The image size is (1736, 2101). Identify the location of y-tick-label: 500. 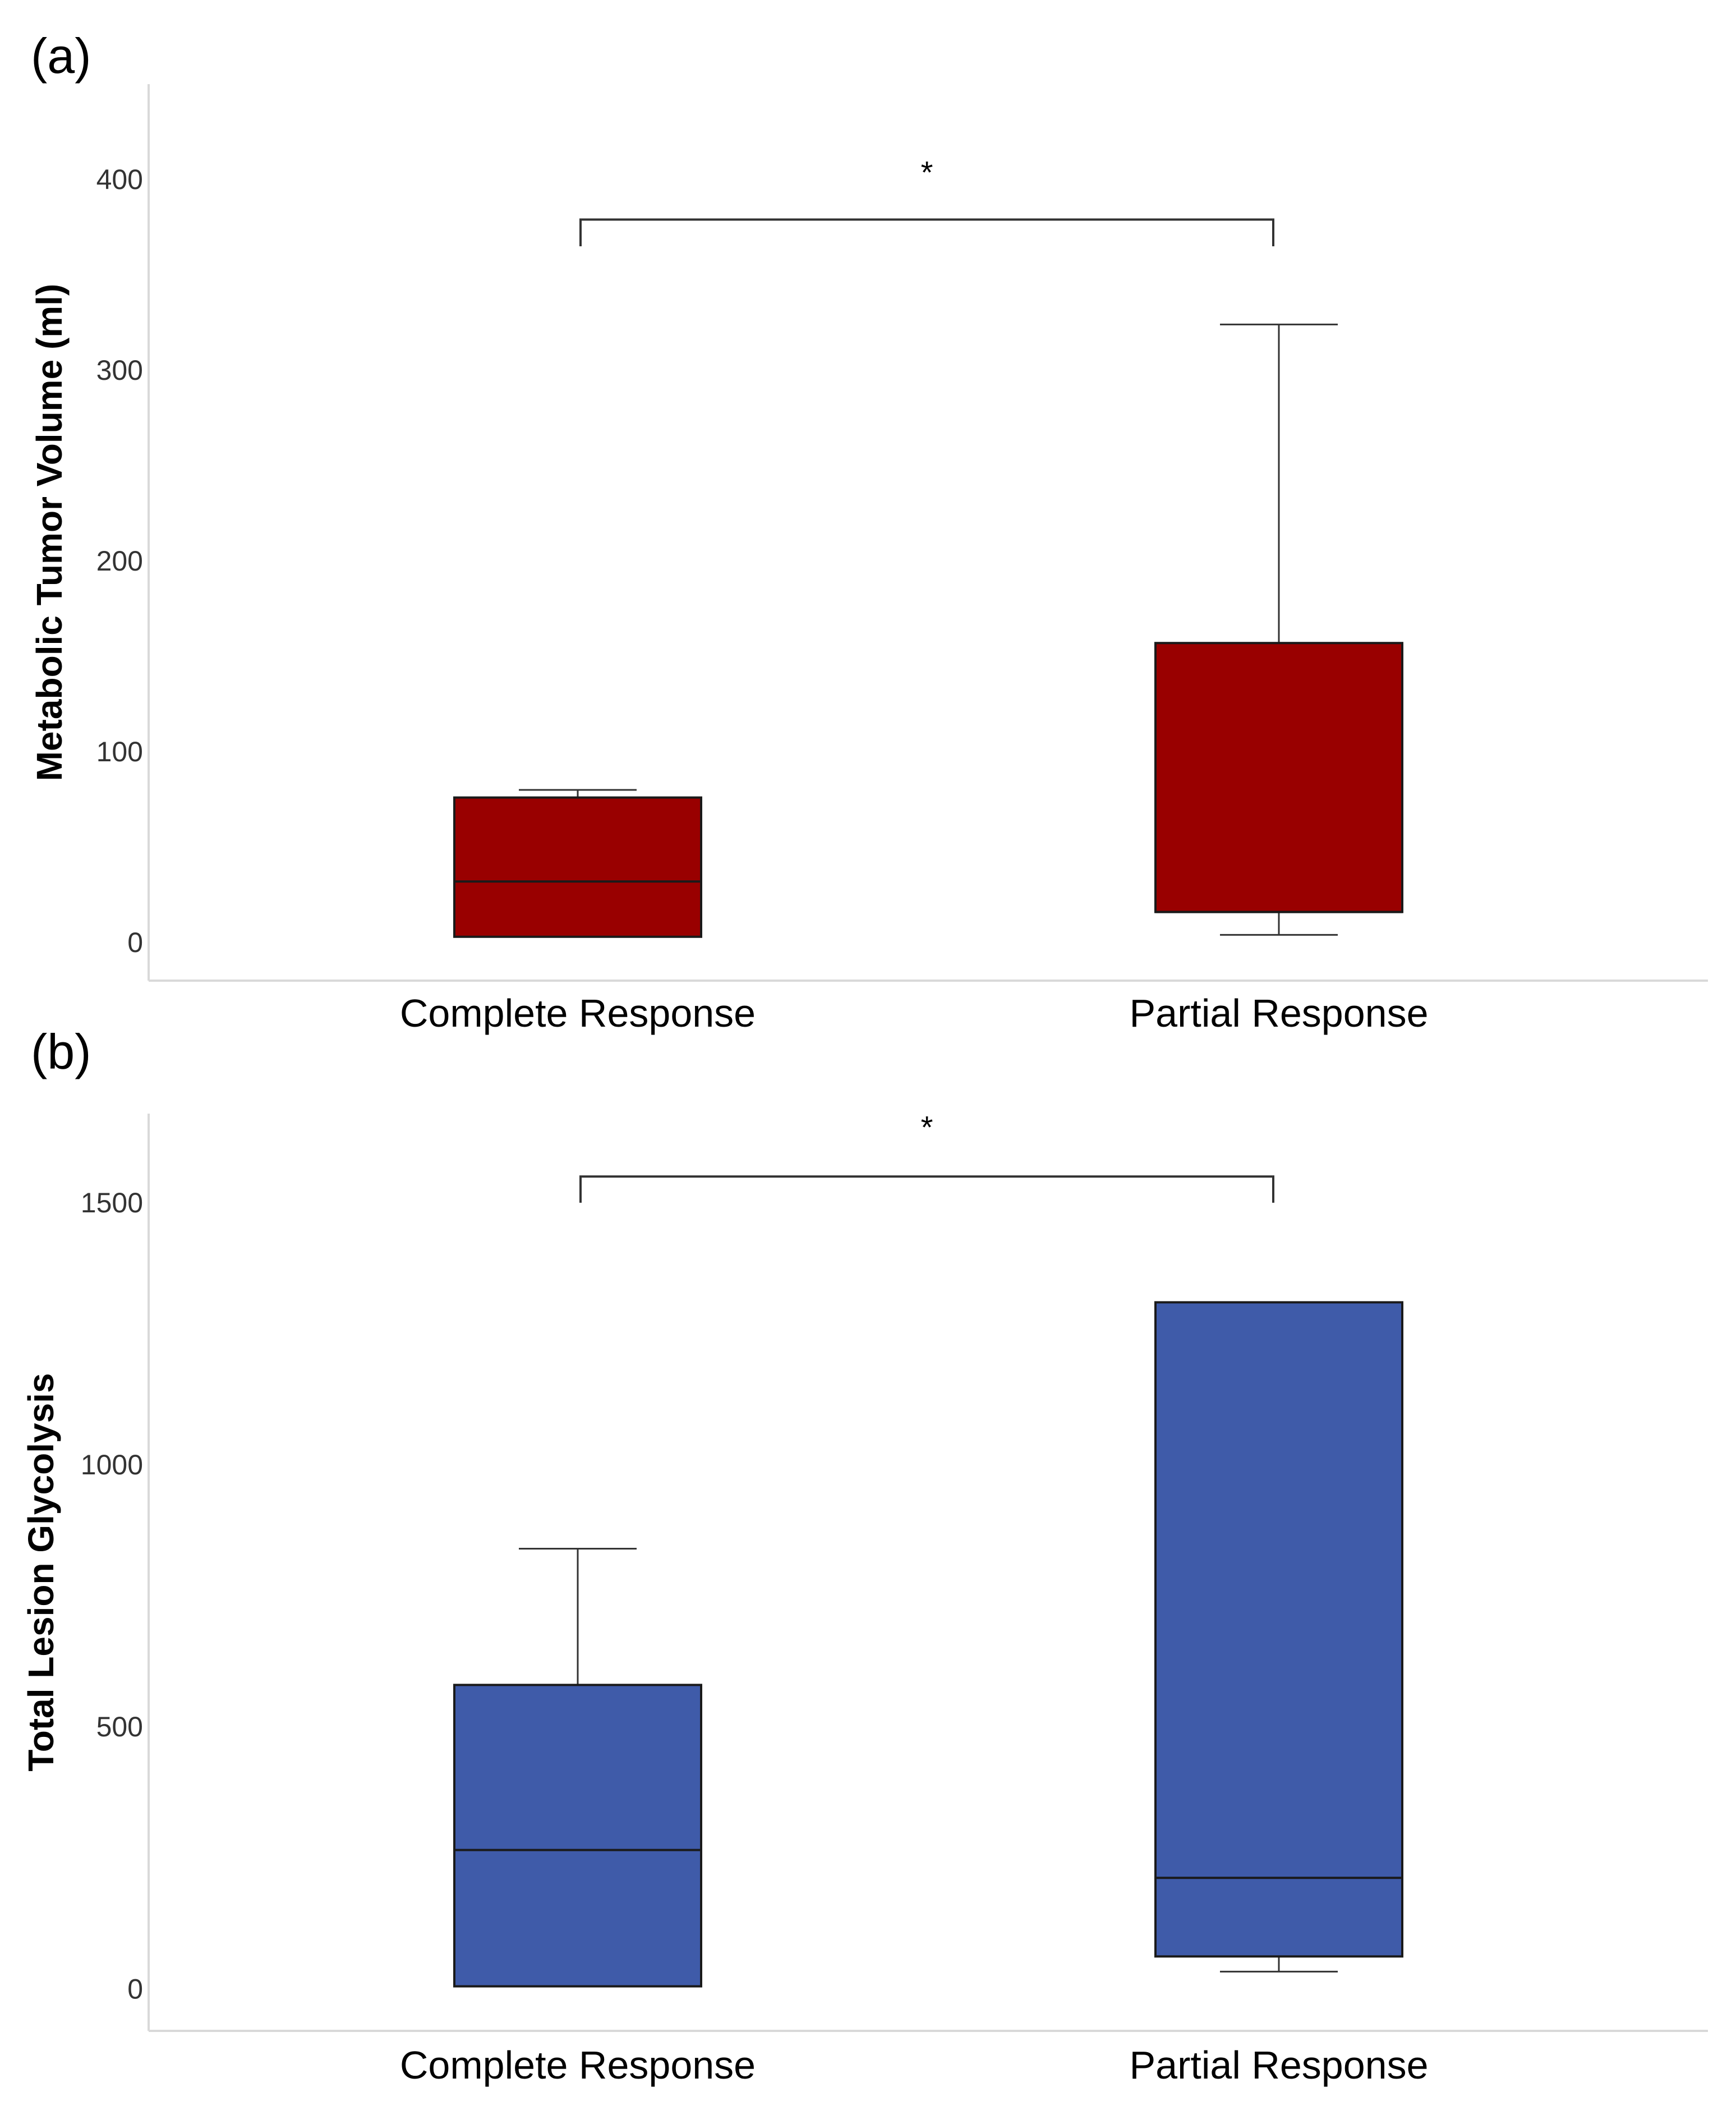
(119, 1727).